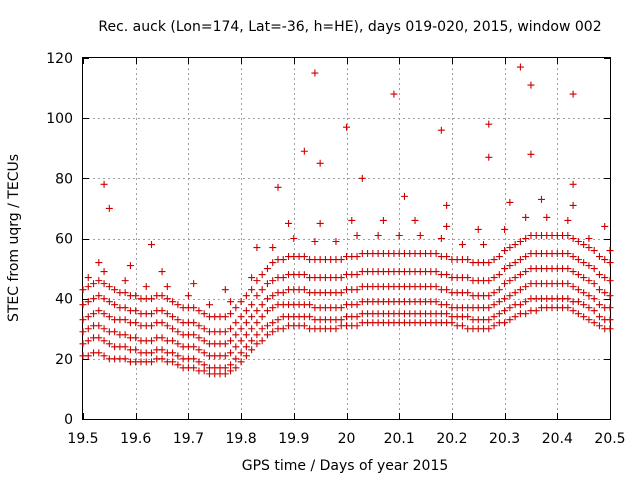 Image resolution: width=640 pixels, height=480 pixels. Describe the element at coordinates (64, 360) in the screenshot. I see `y-tick-label: 20` at that location.